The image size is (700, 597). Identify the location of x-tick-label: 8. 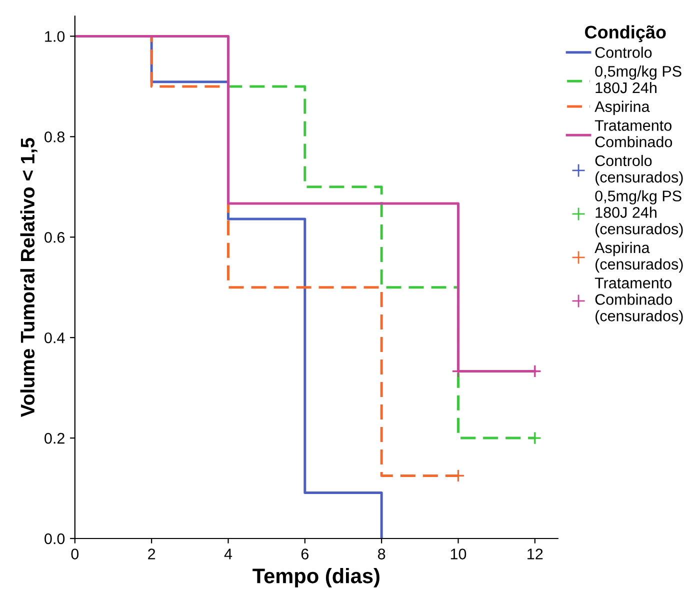
(382, 554).